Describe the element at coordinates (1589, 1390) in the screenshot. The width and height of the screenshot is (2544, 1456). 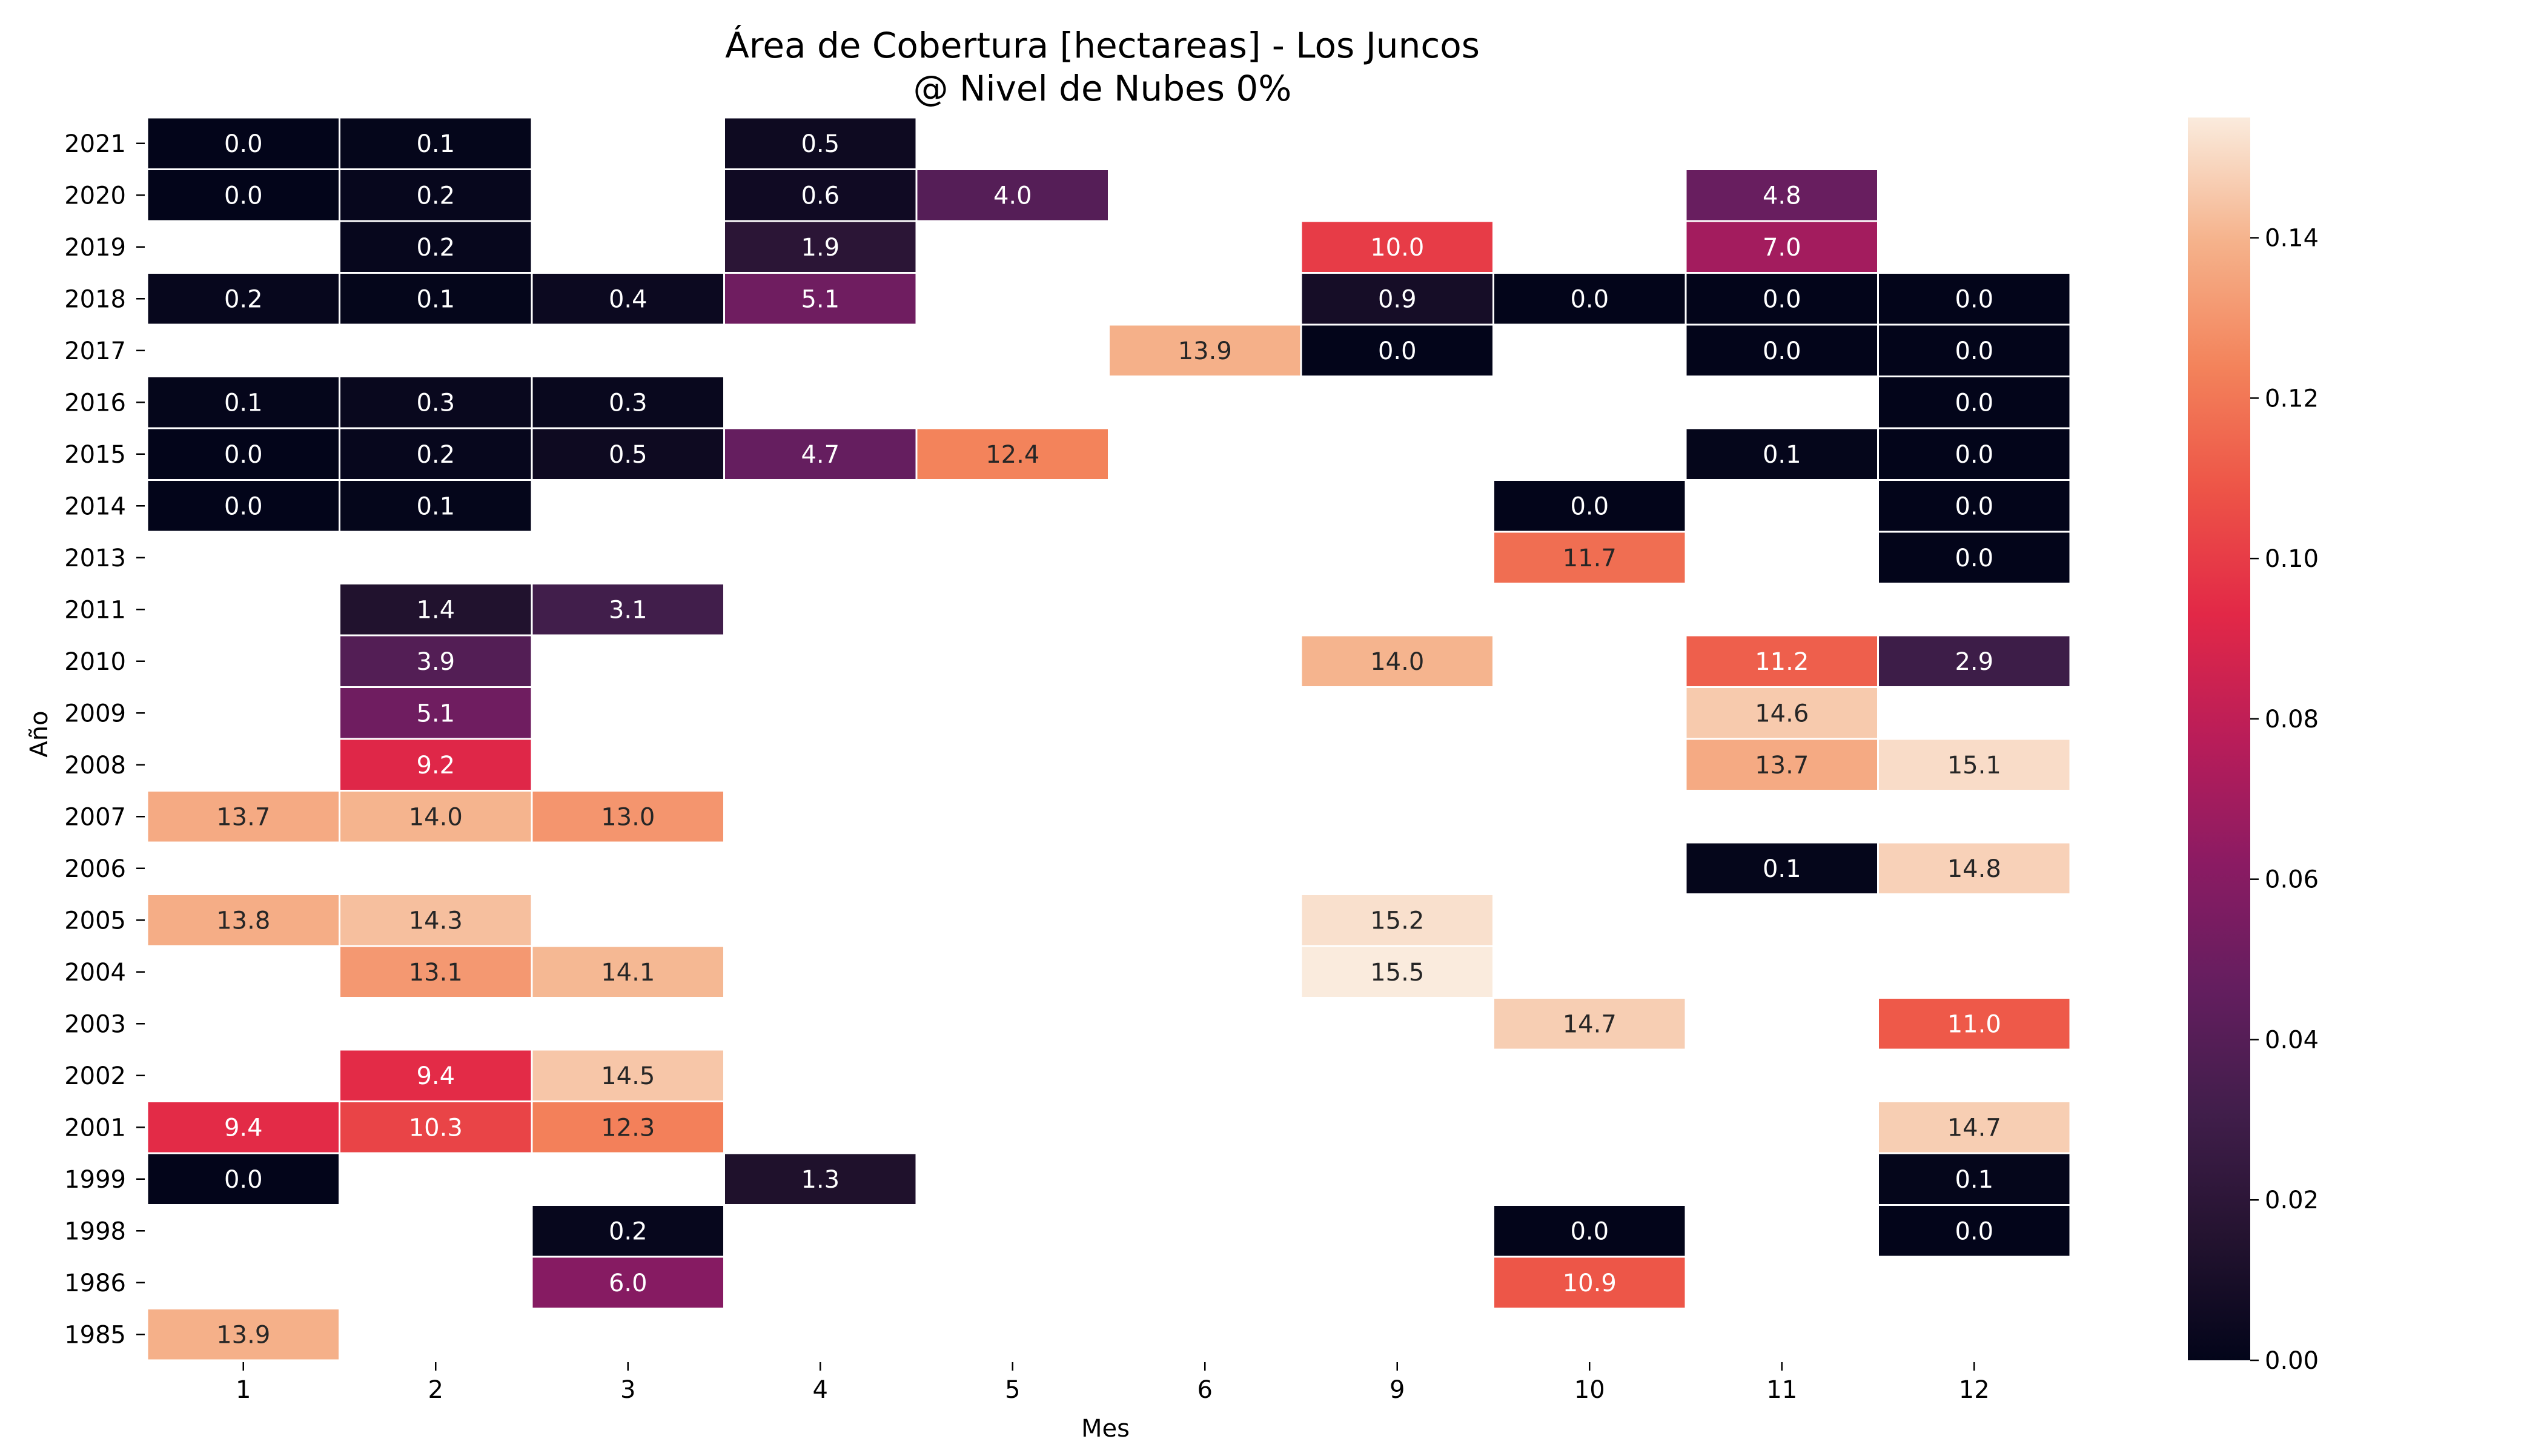
I see `x-tick-label: 10` at that location.